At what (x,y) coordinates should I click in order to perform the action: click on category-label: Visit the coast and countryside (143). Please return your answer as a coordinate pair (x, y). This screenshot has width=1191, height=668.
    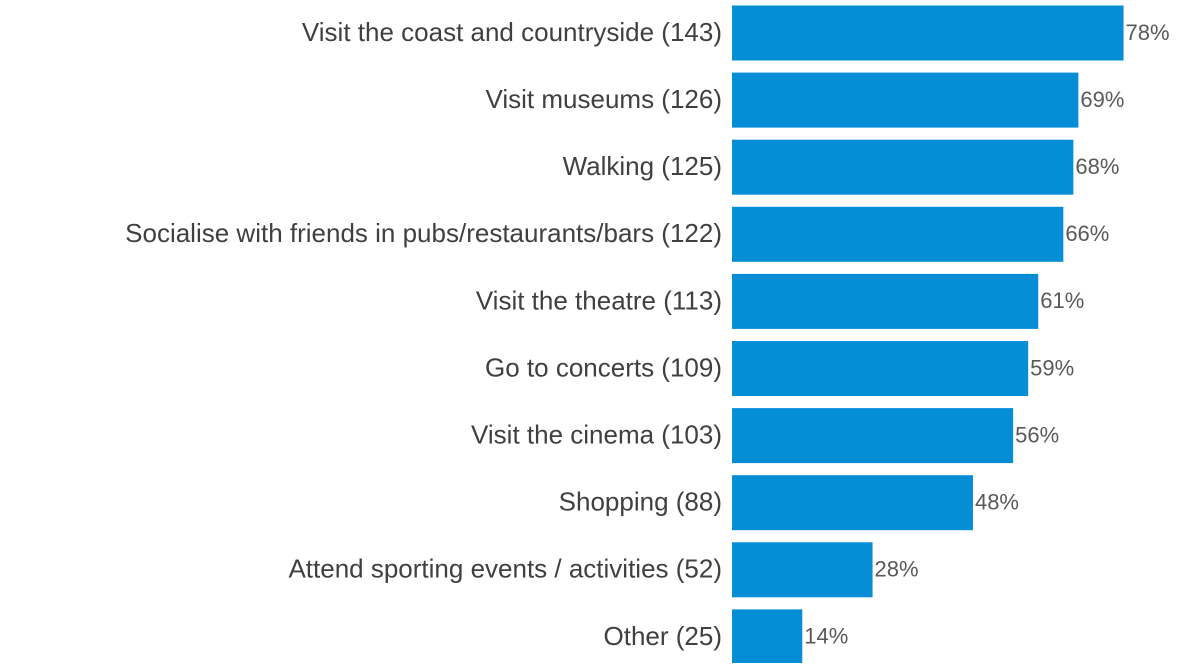
    Looking at the image, I should click on (512, 32).